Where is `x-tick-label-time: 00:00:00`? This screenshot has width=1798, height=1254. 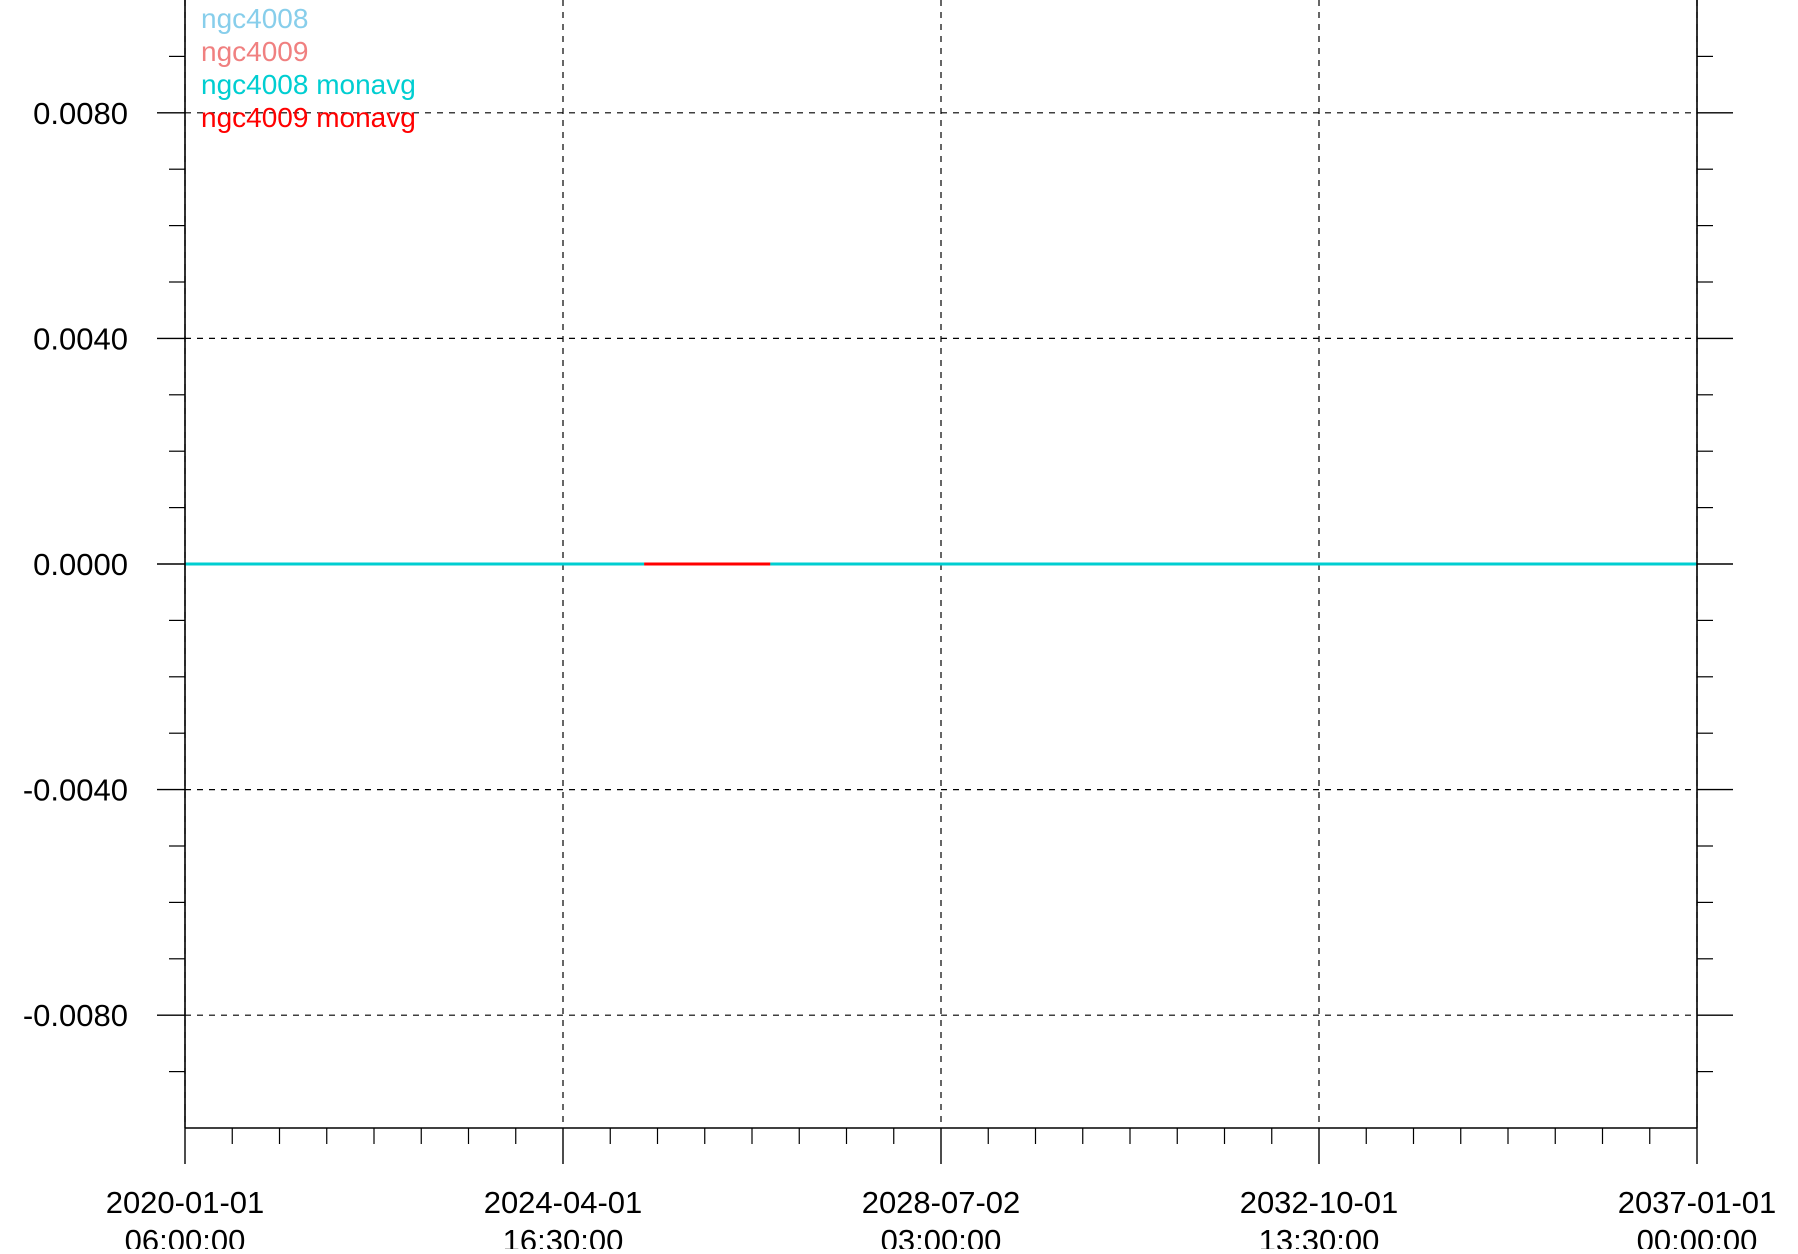
x-tick-label-time: 00:00:00 is located at coordinates (1697, 1236).